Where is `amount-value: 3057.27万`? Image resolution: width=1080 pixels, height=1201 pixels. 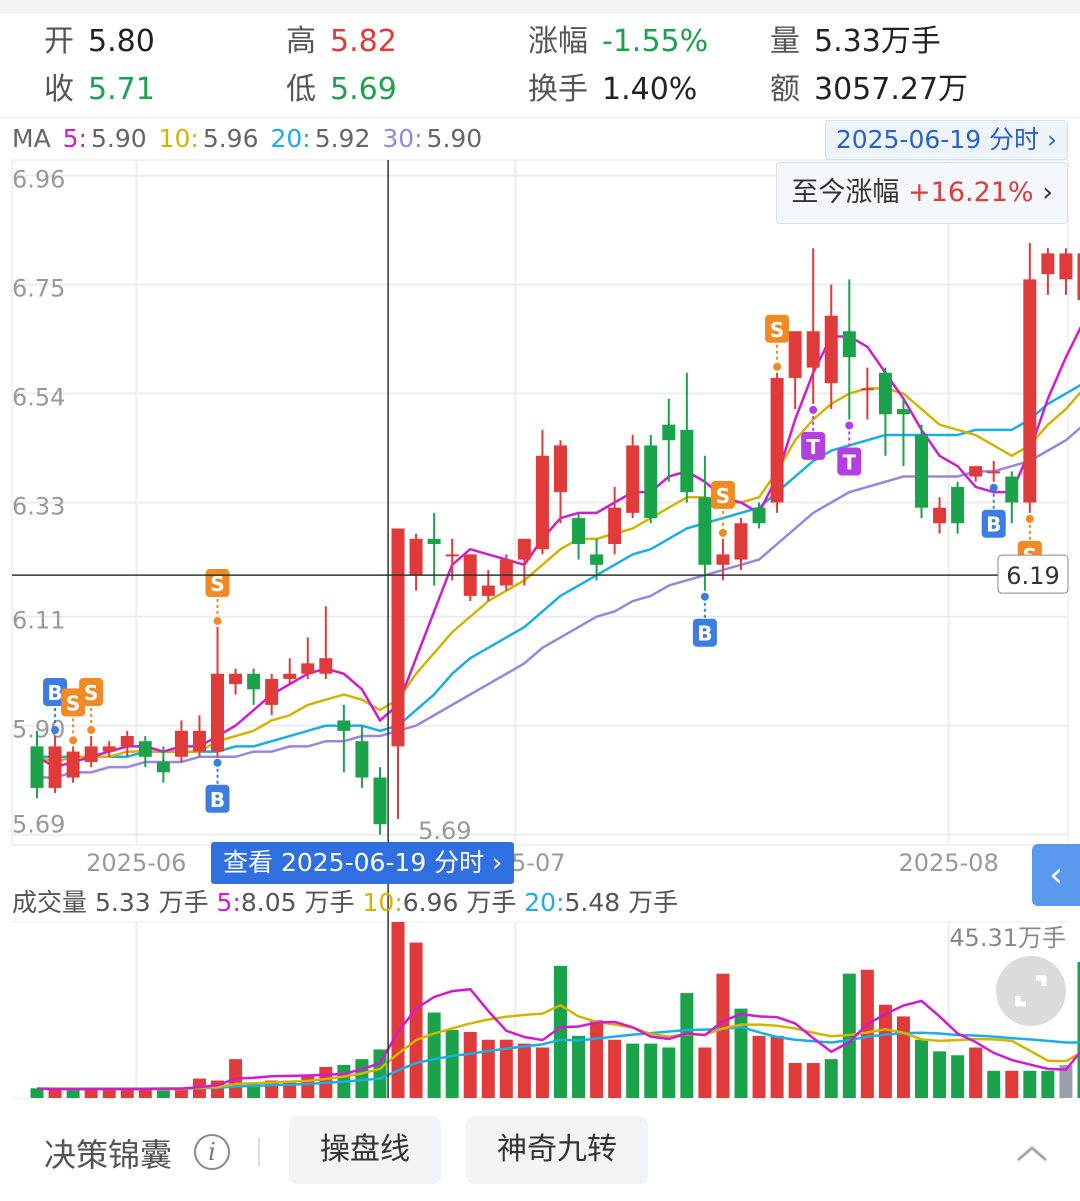
amount-value: 3057.27万 is located at coordinates (891, 89).